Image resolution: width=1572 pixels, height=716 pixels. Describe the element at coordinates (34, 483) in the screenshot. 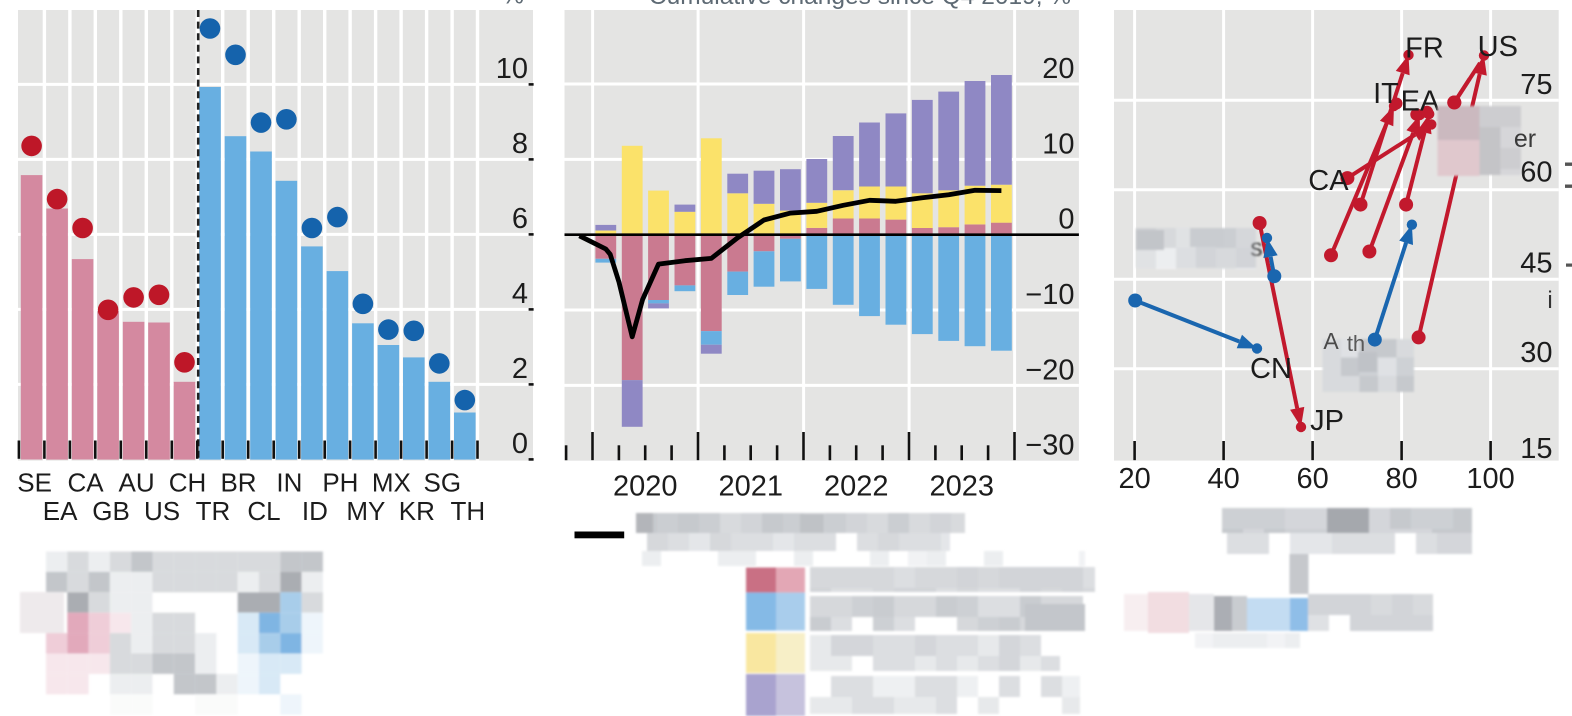

I see `svg-text: SE` at that location.